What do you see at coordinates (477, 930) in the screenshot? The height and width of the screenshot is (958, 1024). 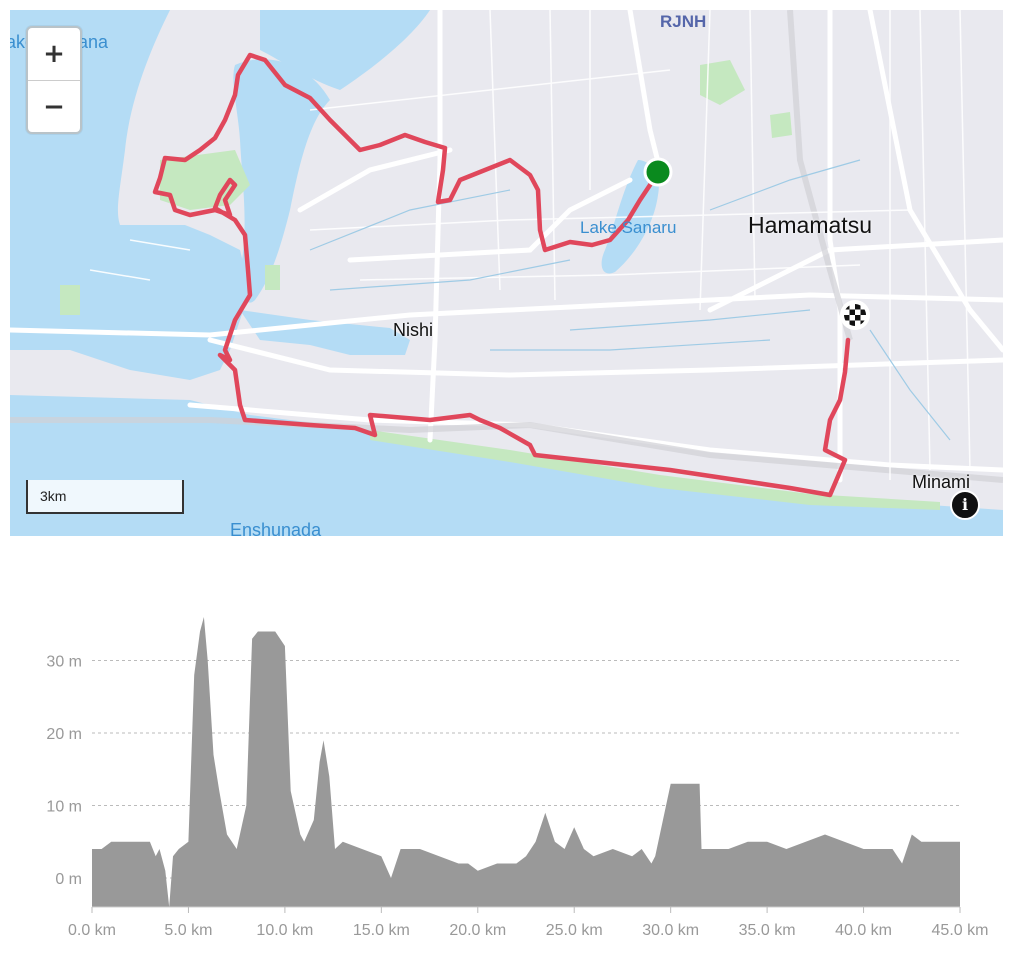 I see `x-tick-label: 20.0 km` at bounding box center [477, 930].